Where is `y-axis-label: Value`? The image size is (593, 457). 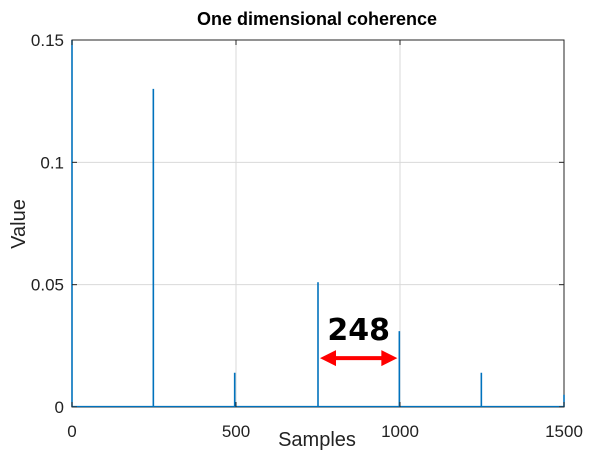 y-axis-label: Value is located at coordinates (19, 224).